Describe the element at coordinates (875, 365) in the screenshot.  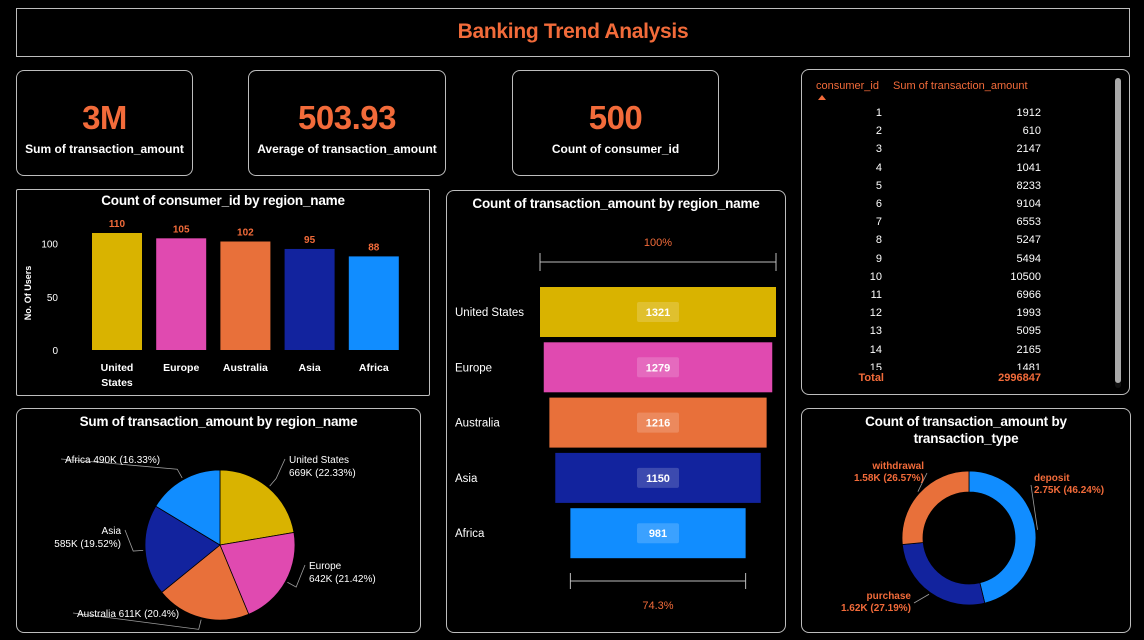
I see `table-cell-consumer-id: 15` at that location.